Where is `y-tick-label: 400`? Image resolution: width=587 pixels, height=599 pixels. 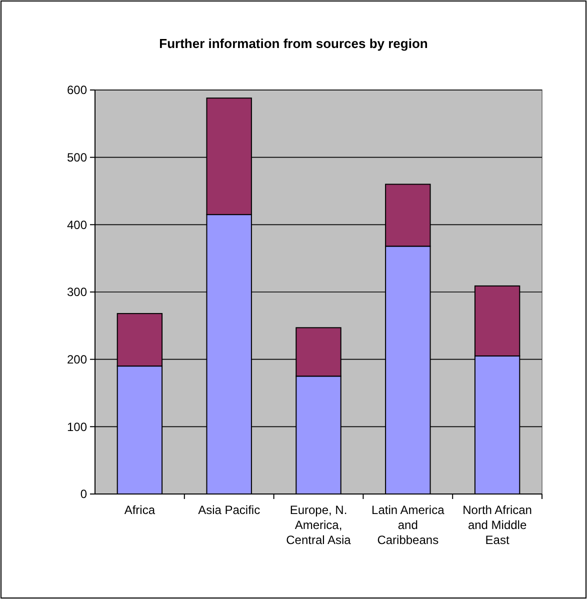 y-tick-label: 400 is located at coordinates (77, 225).